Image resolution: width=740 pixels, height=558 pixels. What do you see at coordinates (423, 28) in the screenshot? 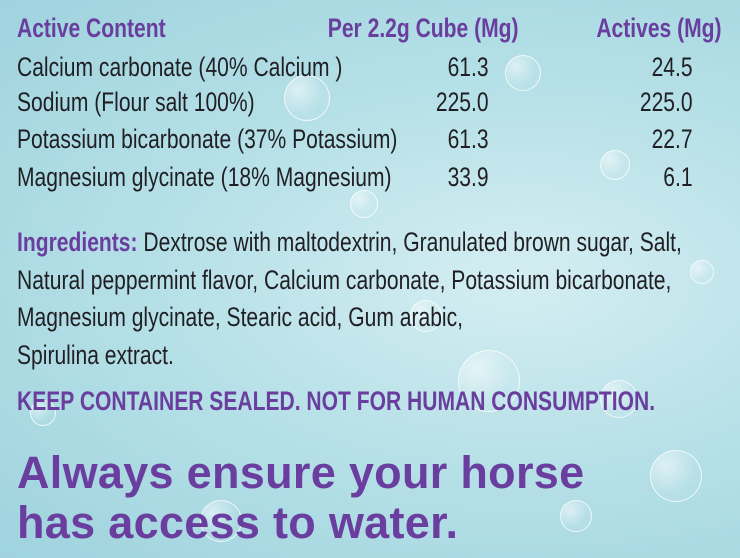
I see `header-per-cube: Per 2.2g Cube (Mg)` at bounding box center [423, 28].